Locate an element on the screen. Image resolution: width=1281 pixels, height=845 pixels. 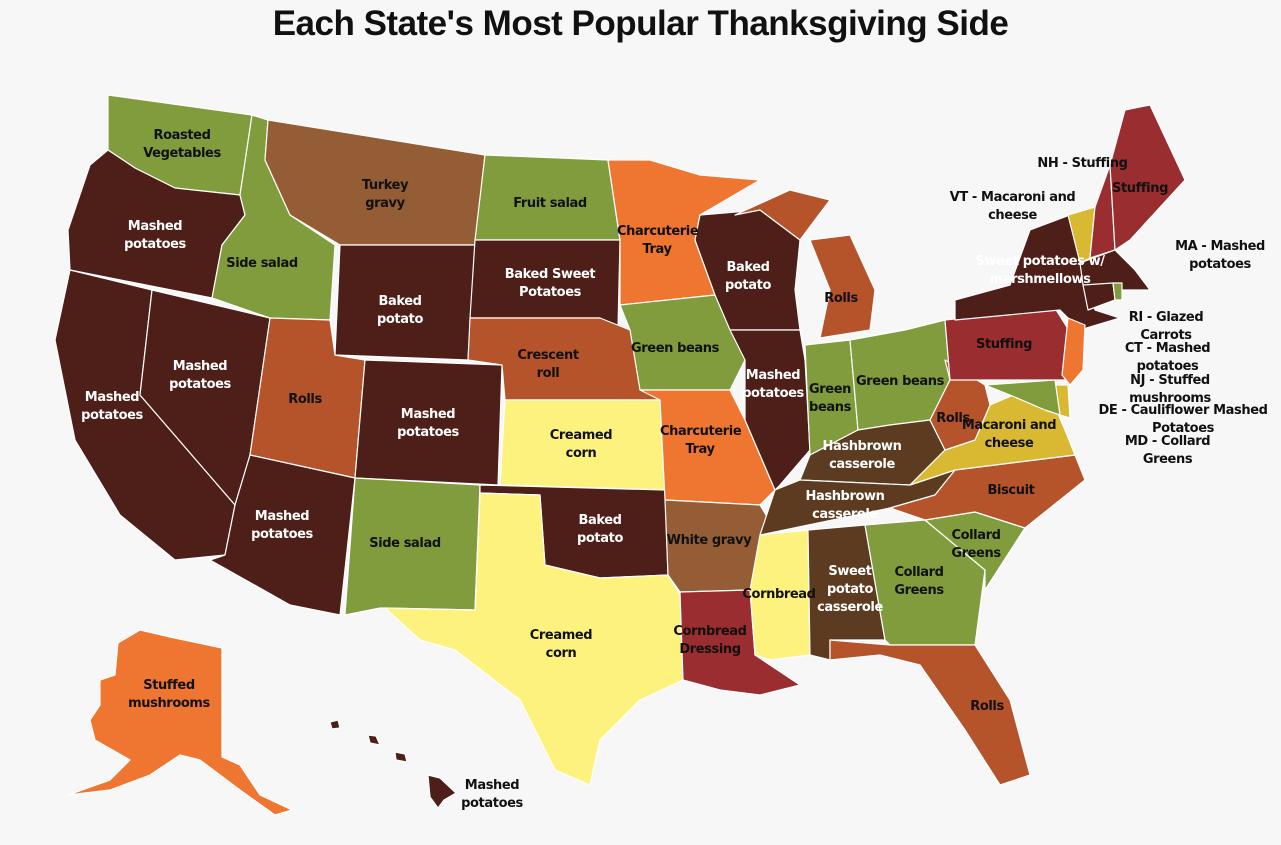
state-shape-nc is located at coordinates (987, 491).